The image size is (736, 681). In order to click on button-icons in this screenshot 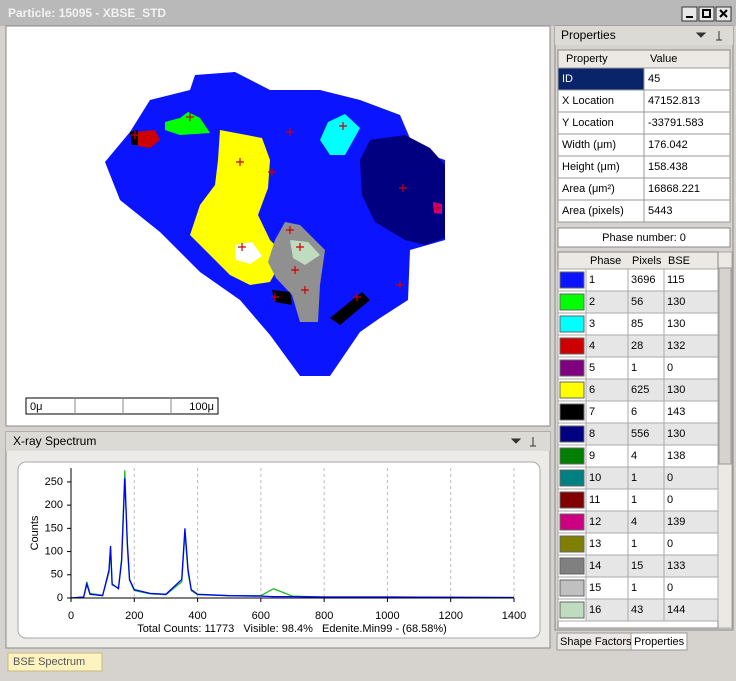, I will do `click(707, 13)`.